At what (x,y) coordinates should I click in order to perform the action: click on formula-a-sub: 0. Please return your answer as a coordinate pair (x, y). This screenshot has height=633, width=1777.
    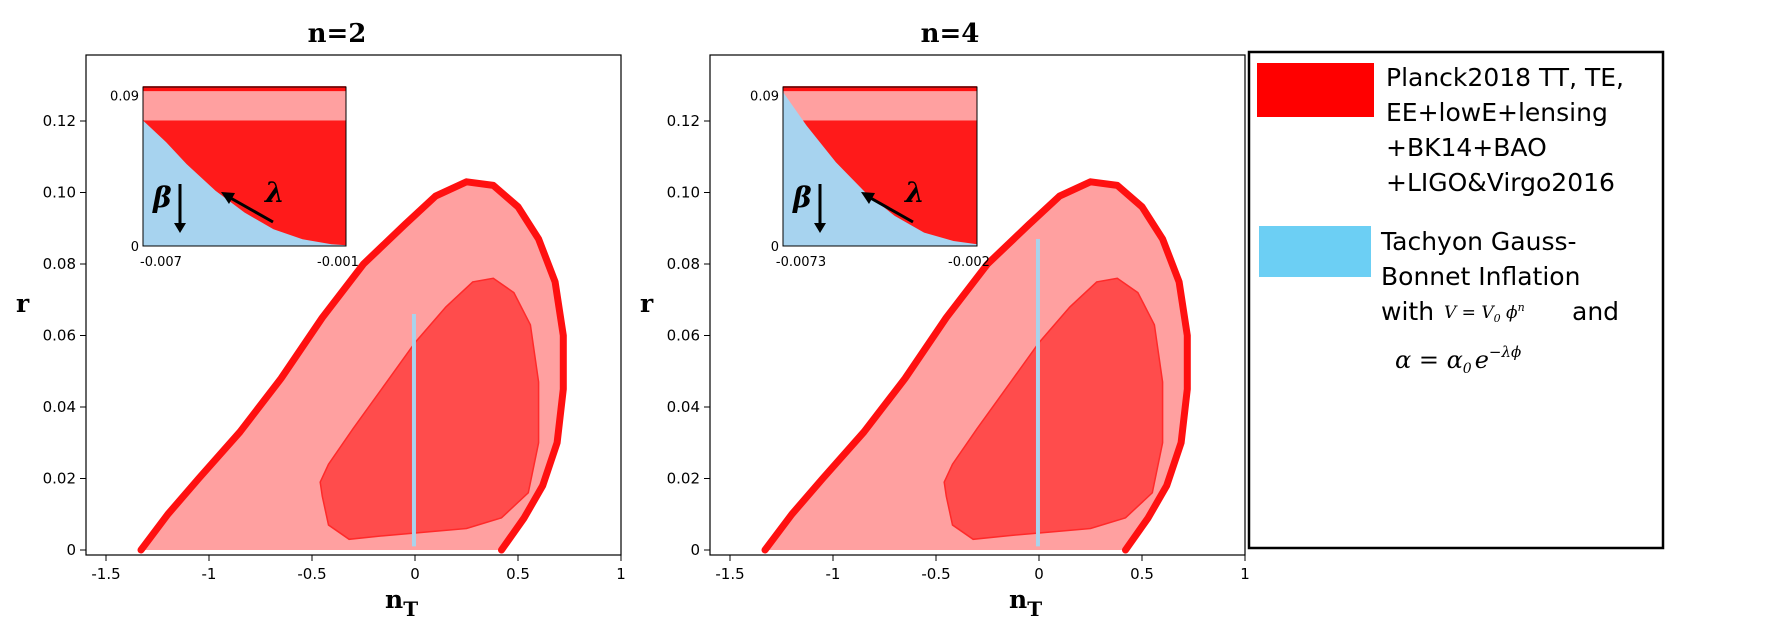
    Looking at the image, I should click on (1467, 369).